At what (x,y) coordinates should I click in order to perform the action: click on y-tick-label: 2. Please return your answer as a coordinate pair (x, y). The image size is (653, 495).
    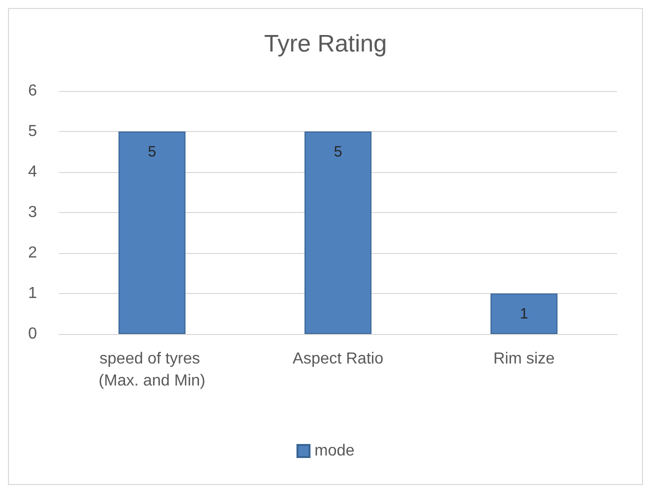
    Looking at the image, I should click on (33, 253).